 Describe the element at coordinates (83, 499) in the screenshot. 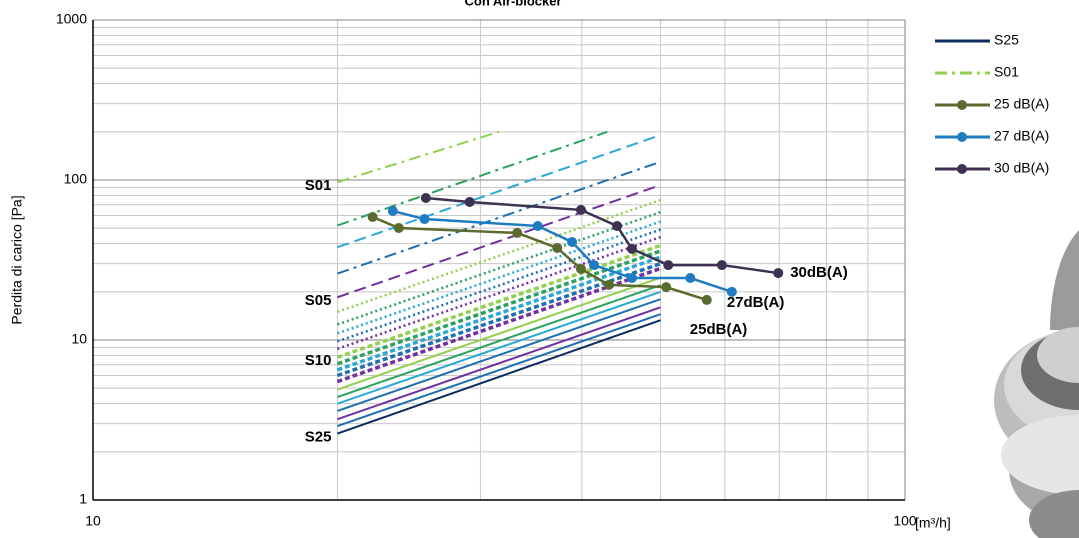

I see `y-tick-label: 1` at that location.